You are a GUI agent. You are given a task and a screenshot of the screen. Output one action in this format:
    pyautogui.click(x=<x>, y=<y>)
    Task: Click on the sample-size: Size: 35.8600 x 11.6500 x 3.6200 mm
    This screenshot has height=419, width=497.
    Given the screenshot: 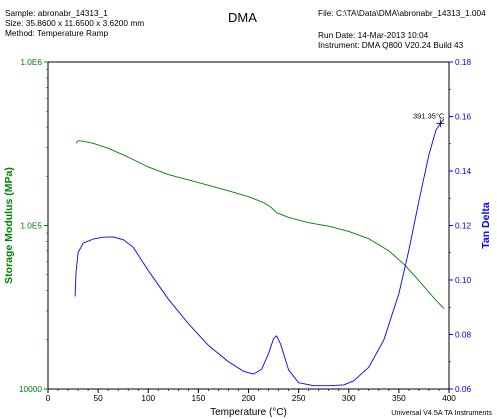 What is the action you would take?
    pyautogui.click(x=75, y=23)
    